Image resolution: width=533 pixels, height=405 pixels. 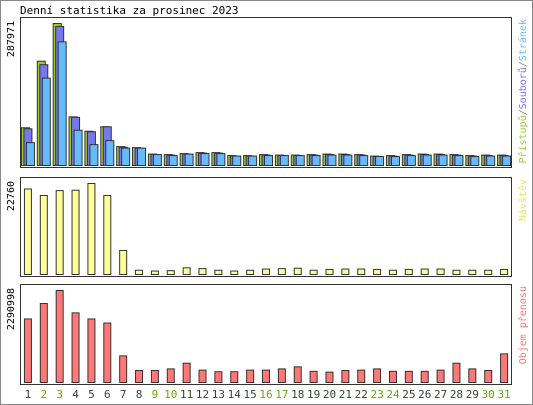 What do you see at coordinates (440, 376) in the screenshot?
I see `bar-objem-přenosu-day-27` at bounding box center [440, 376].